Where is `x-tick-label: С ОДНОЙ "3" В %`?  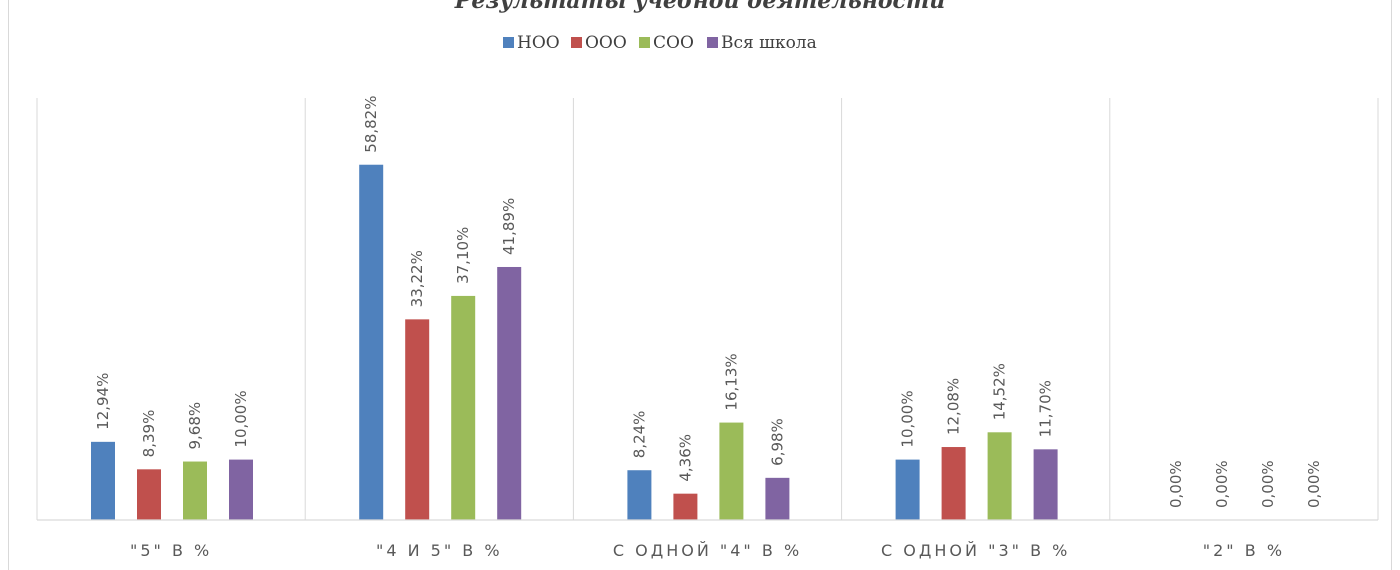 x-tick-label: С ОДНОЙ "3" В % is located at coordinates (975, 550).